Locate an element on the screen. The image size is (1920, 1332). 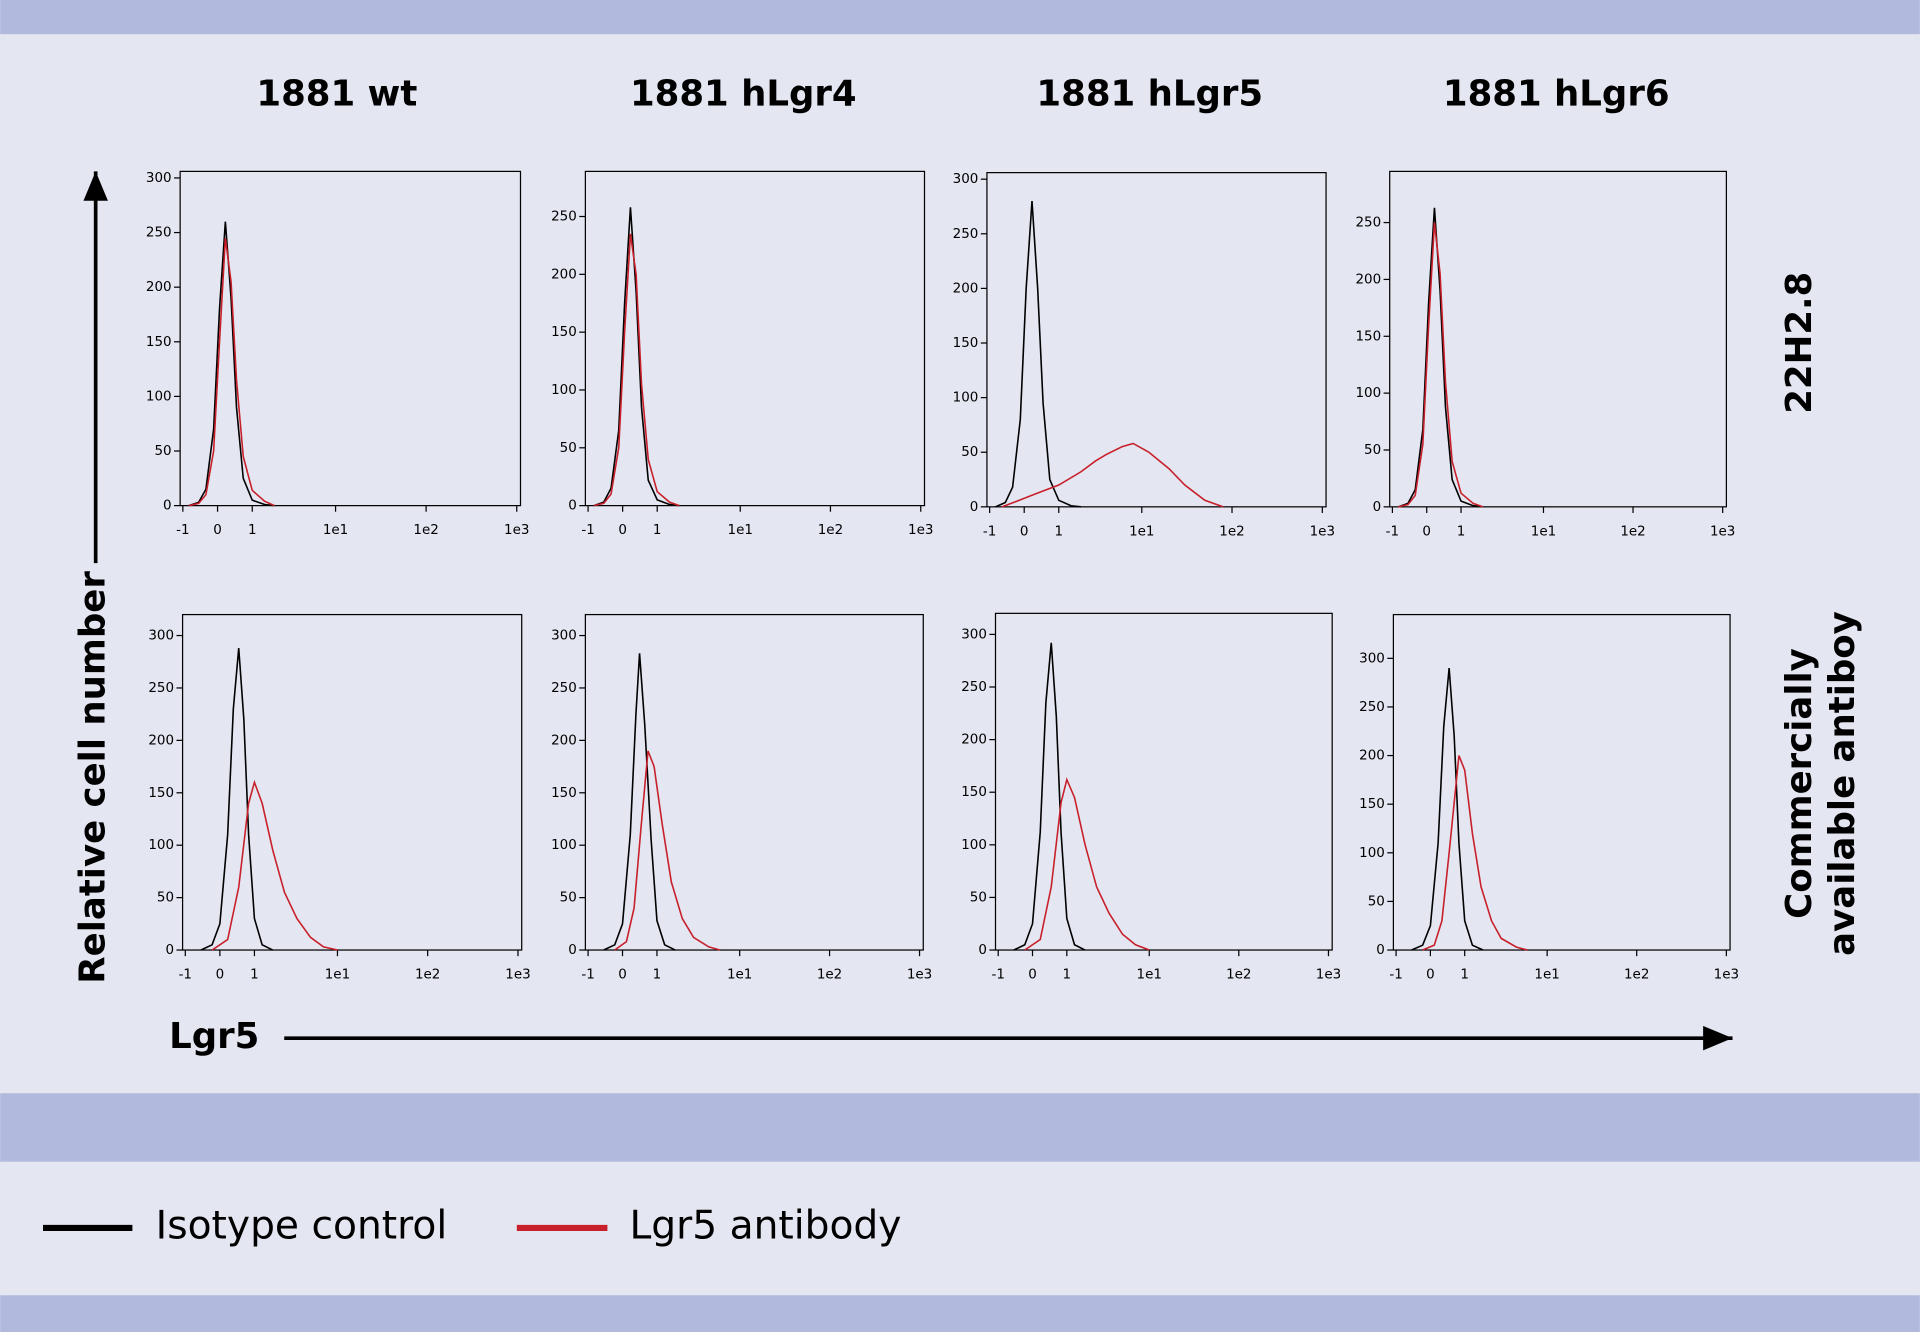
x-tick-label: 1e2 is located at coordinates (425, 530).